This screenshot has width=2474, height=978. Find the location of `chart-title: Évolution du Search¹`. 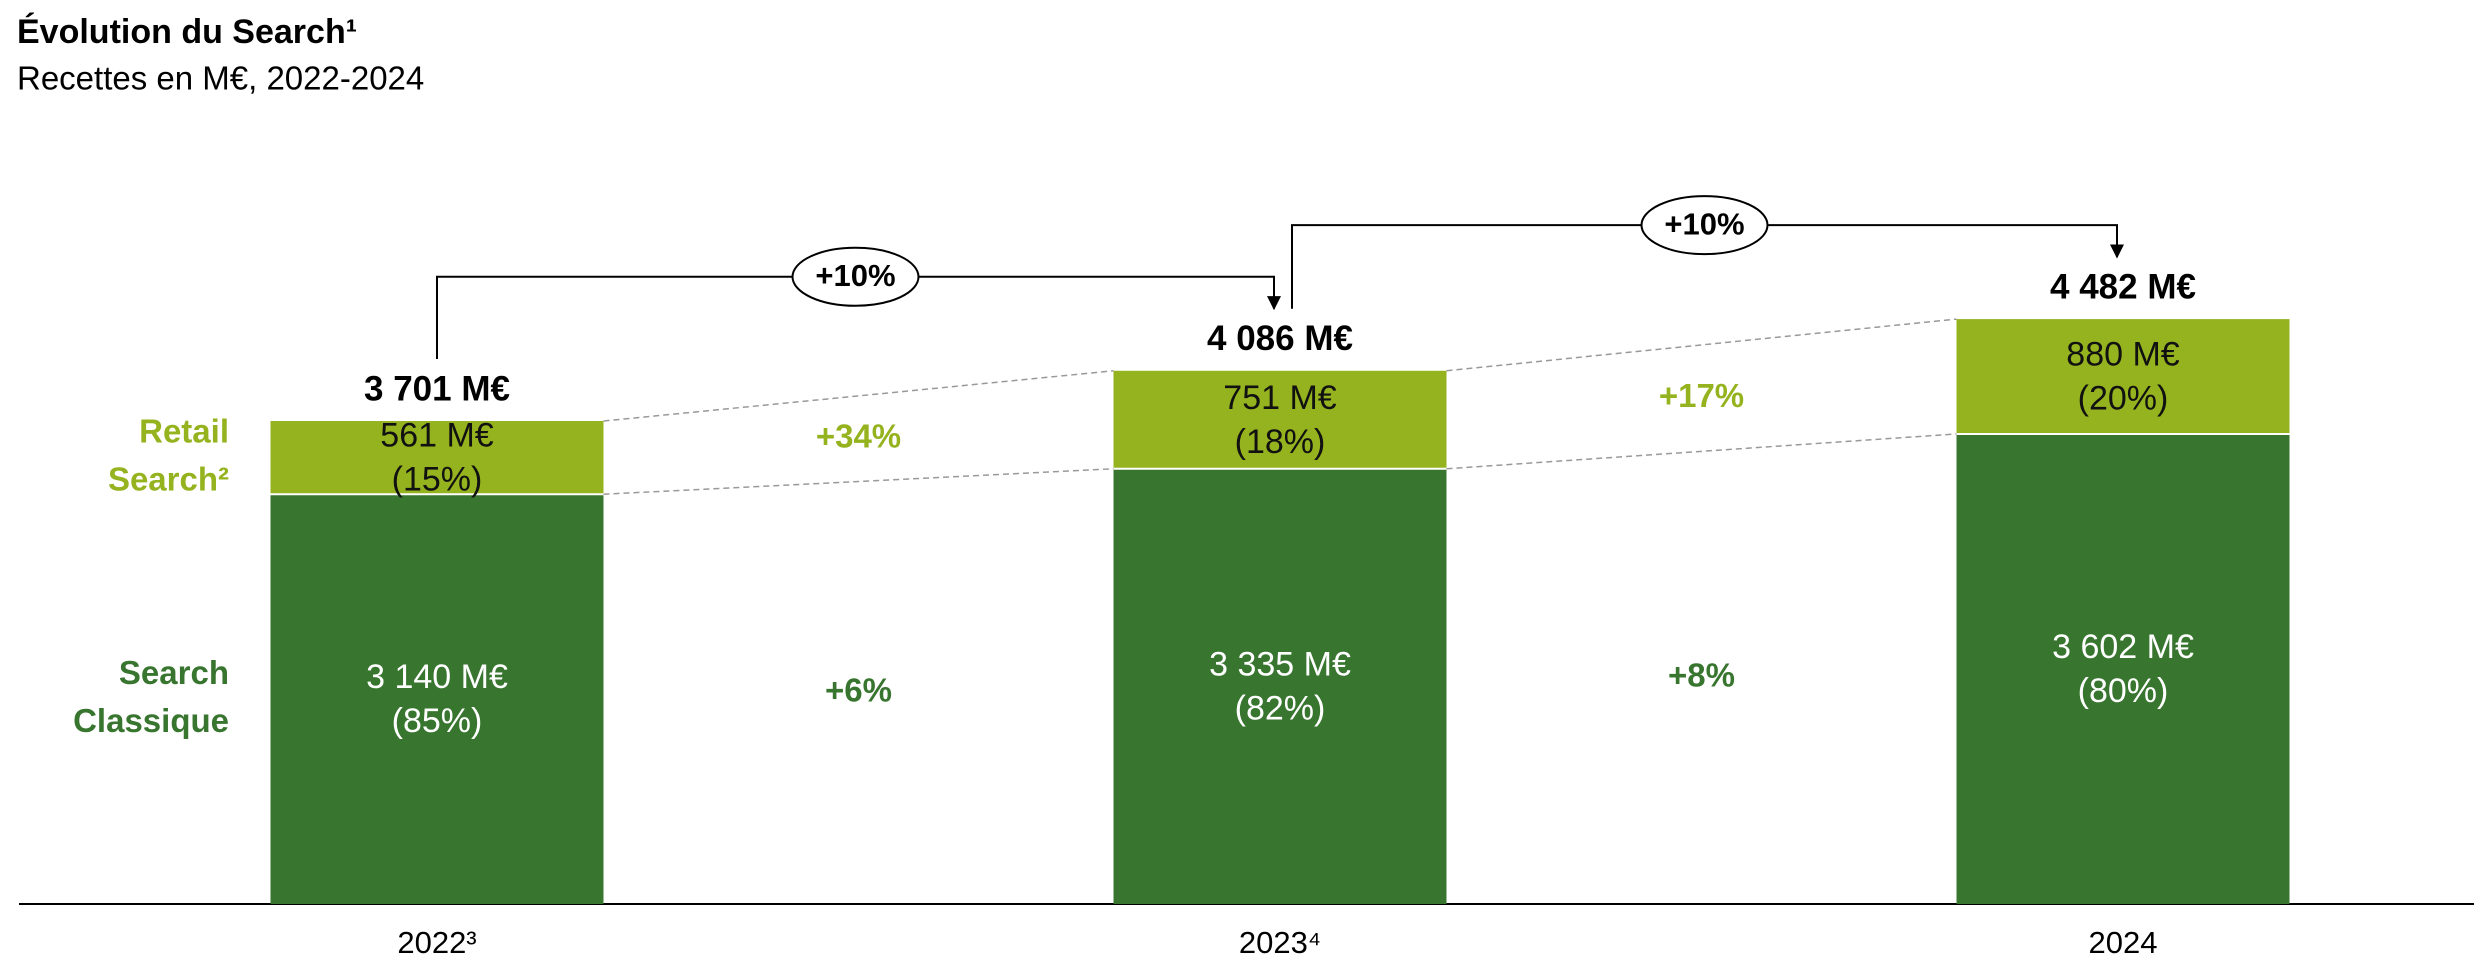

chart-title: Évolution du Search¹ is located at coordinates (187, 32).